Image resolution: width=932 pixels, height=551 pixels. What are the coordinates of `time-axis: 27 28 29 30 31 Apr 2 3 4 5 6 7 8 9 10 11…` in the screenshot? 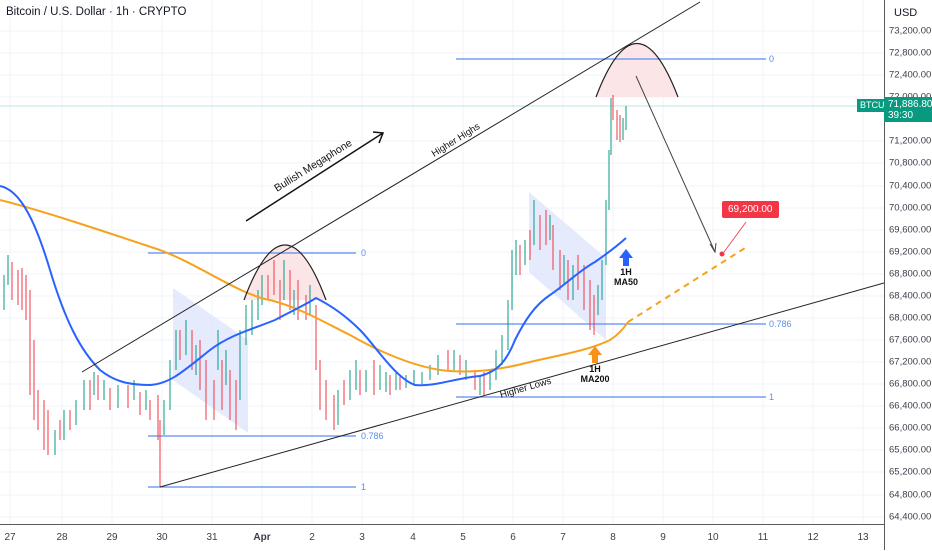 It's located at (442, 537).